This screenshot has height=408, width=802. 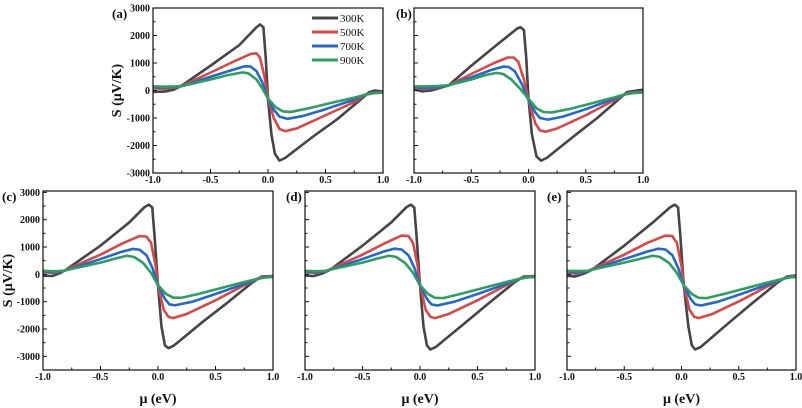 I want to click on panel-label: (c), so click(x=9, y=196).